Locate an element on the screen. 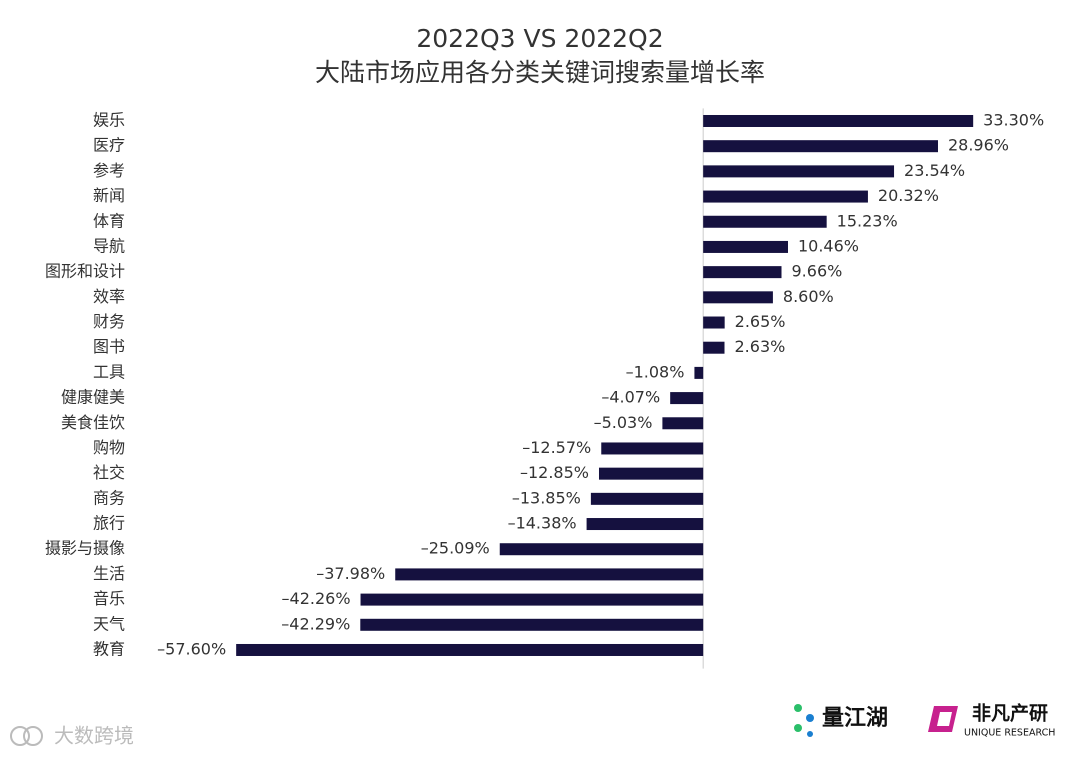 This screenshot has width=1080, height=759. watermark: 大数跨境 is located at coordinates (72, 736).